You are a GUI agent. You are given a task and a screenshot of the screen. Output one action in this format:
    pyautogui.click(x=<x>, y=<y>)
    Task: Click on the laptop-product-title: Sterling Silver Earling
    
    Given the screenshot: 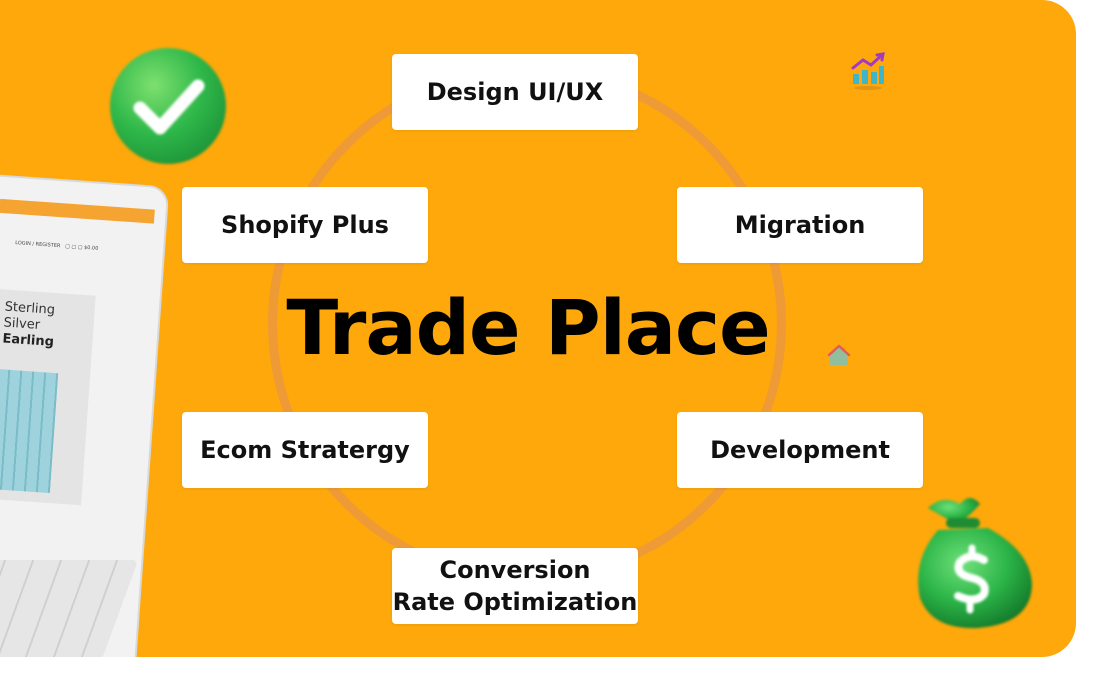 What is the action you would take?
    pyautogui.click(x=28, y=324)
    